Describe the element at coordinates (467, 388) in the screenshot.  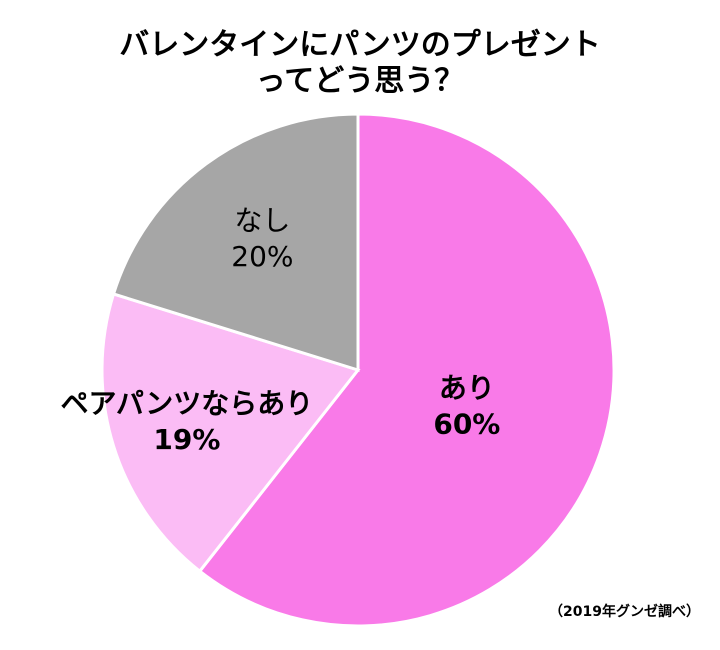
I see `slice-label: あり` at that location.